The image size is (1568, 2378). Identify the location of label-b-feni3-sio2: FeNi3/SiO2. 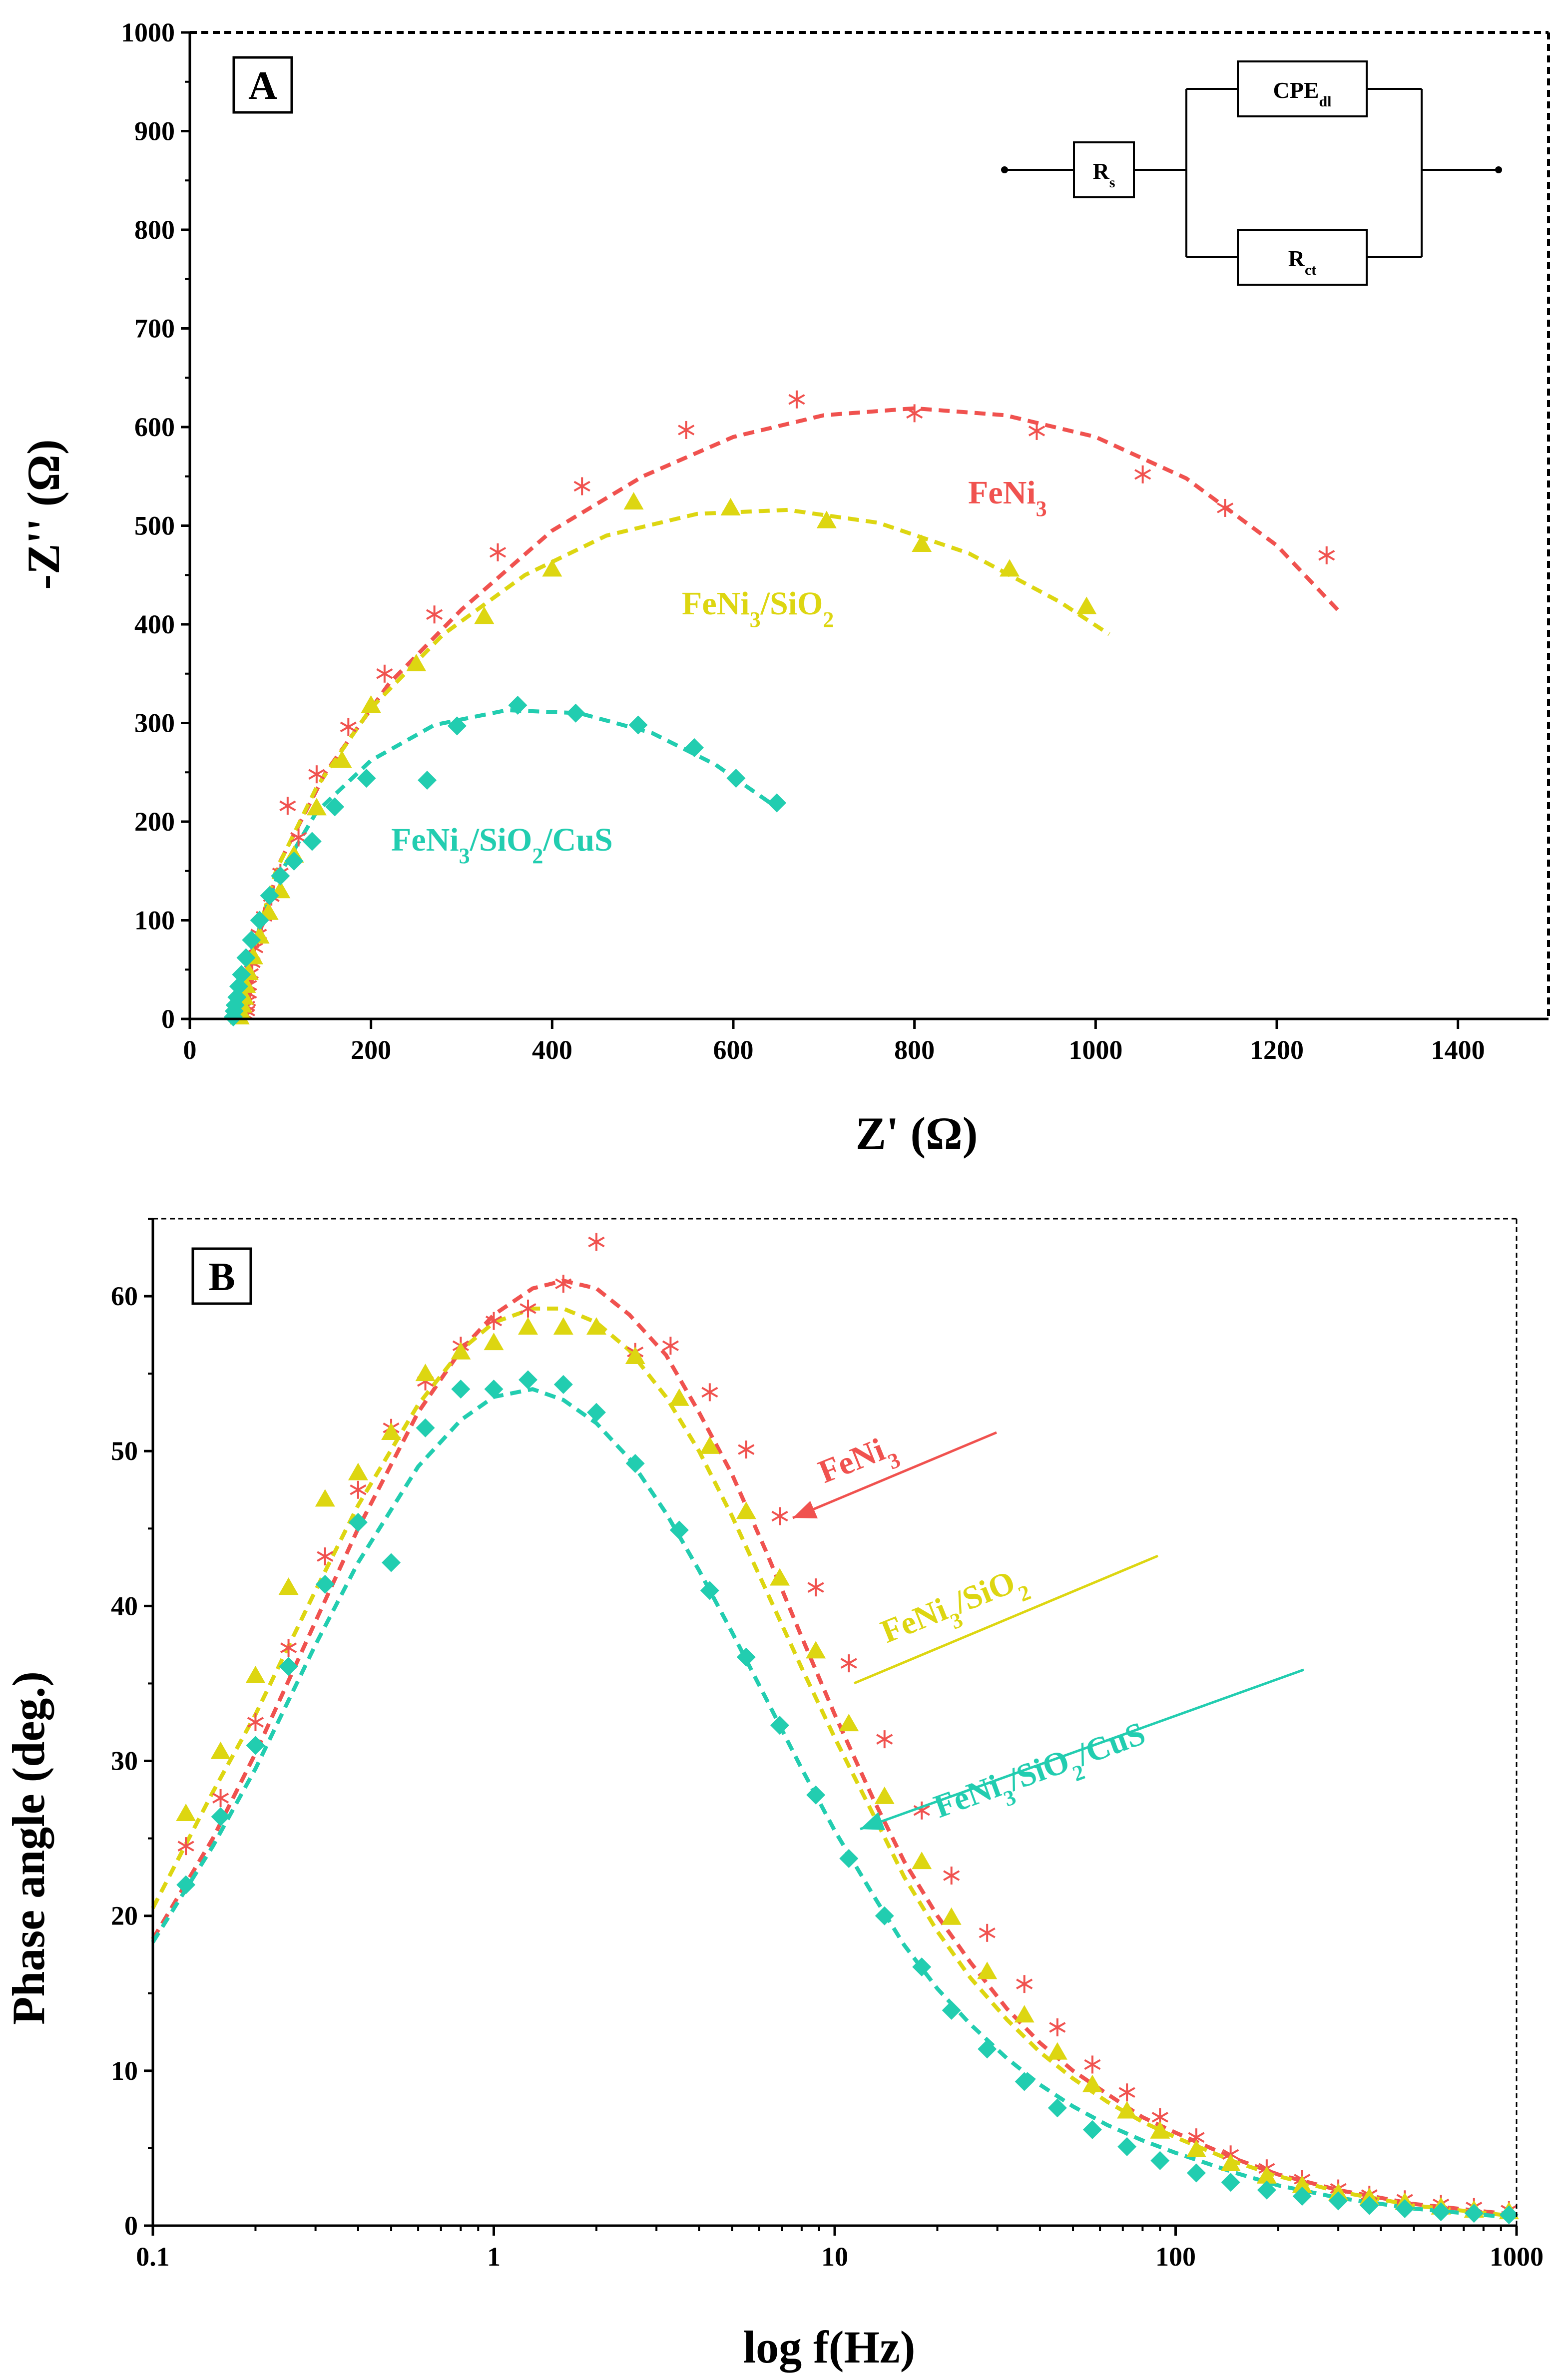
(955, 1609).